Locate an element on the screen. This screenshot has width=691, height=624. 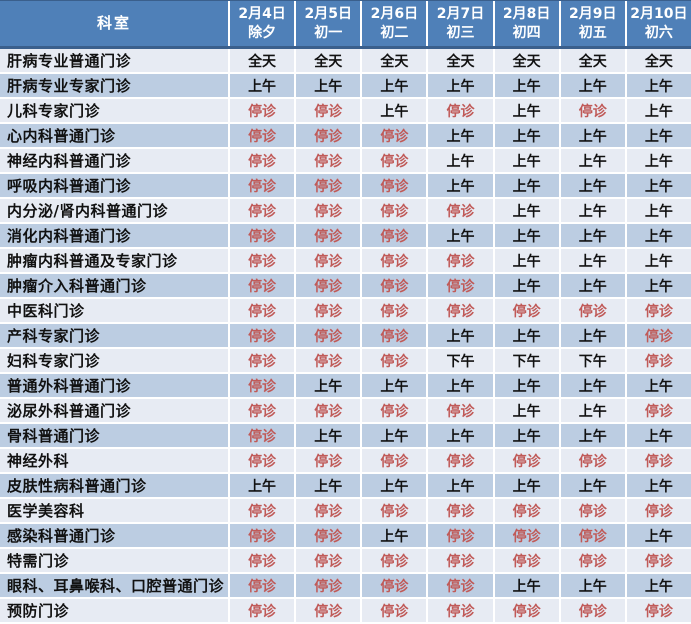
table-row: 神经内科普通门诊 停诊 停诊 停诊 上午 上午 上午 上午 is located at coordinates (345, 161).